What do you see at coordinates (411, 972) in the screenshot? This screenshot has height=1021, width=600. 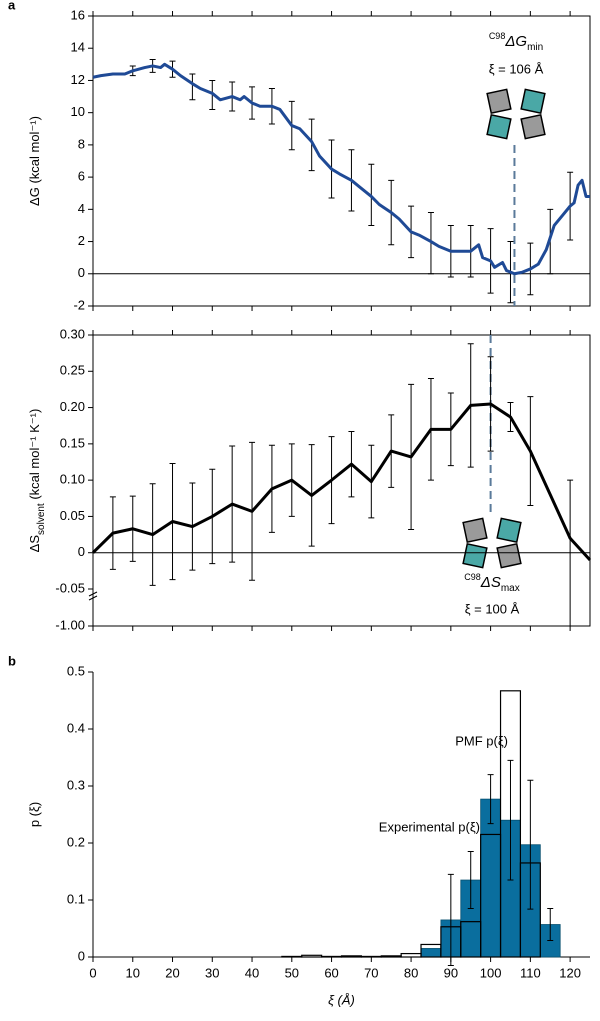 I see `x-tick-label: 80` at bounding box center [411, 972].